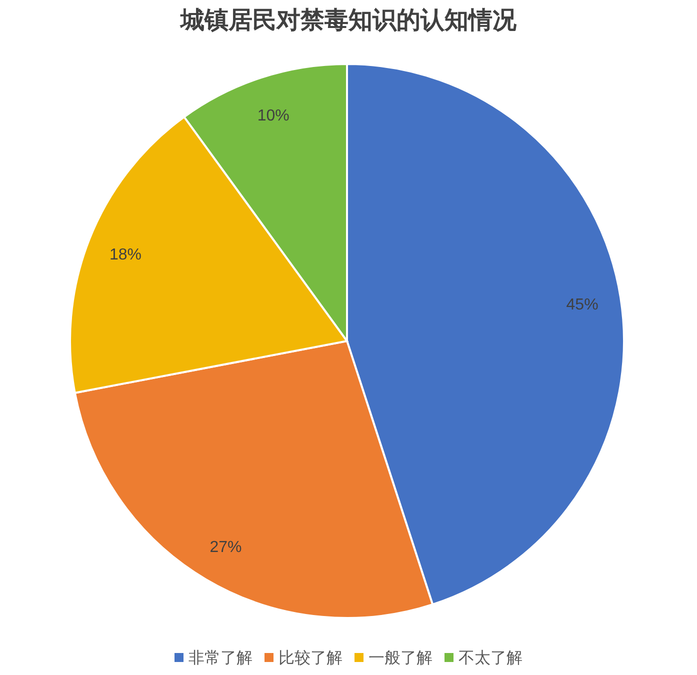 The image size is (697, 675). What do you see at coordinates (310, 658) in the screenshot?
I see `legend-label: 比较了解` at bounding box center [310, 658].